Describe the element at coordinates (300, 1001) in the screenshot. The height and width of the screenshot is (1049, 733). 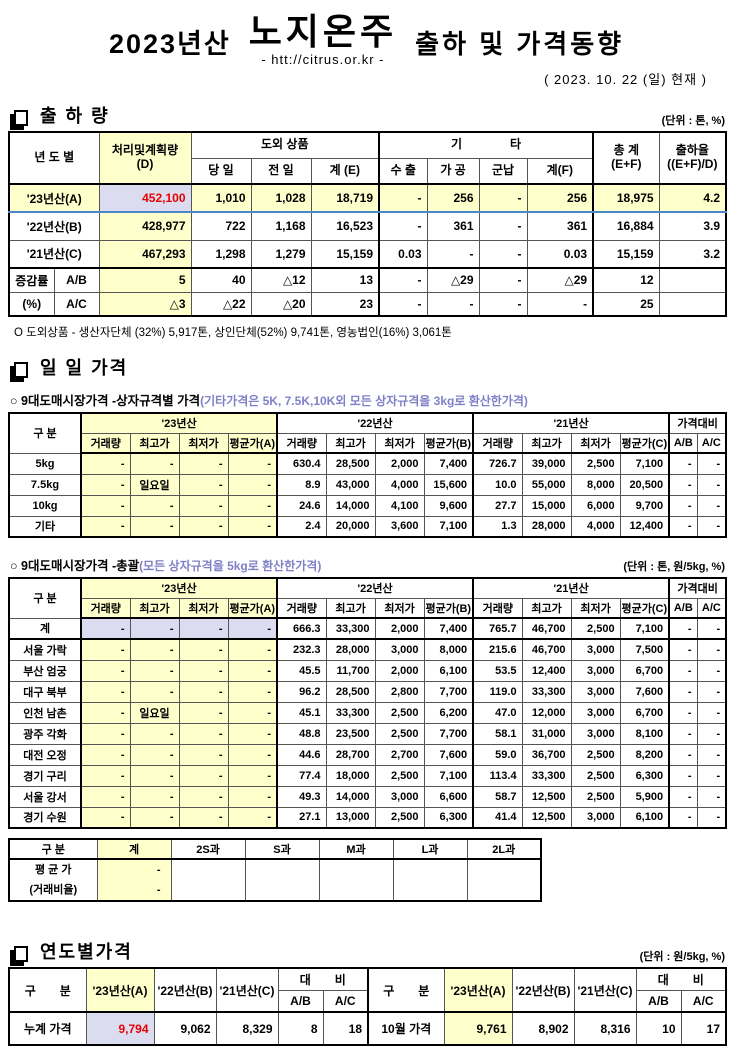
I see `col-header-ab: A/B` at that location.